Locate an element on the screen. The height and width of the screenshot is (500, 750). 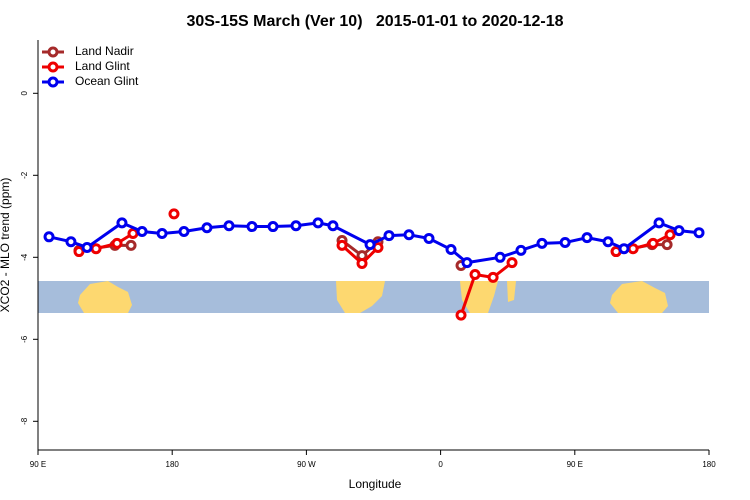
y-axis-label: XCO2 - MLO trend (ppm) is located at coordinates (6, 245).